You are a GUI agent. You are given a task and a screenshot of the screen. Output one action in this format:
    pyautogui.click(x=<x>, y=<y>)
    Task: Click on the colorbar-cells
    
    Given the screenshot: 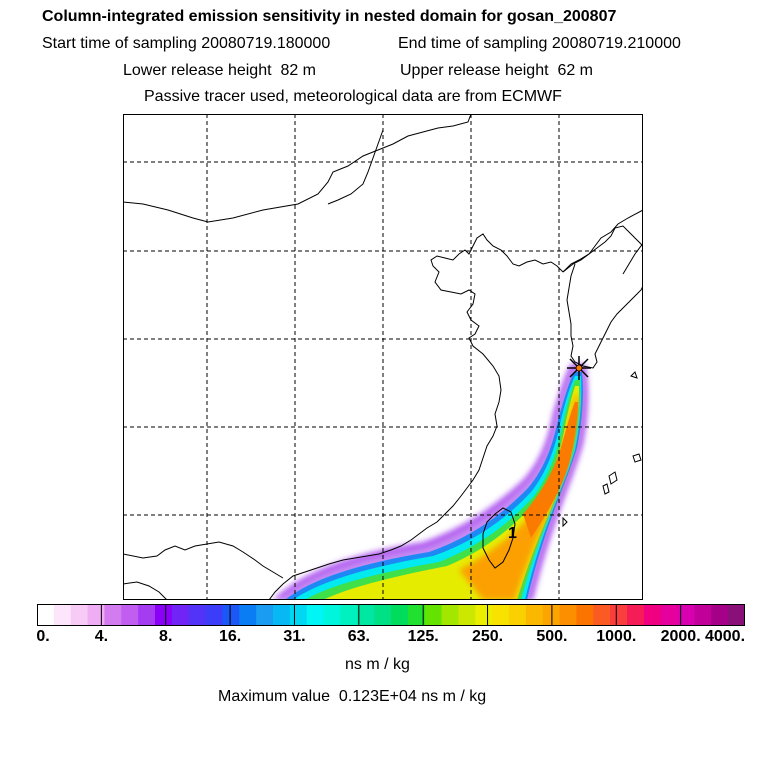 What is the action you would take?
    pyautogui.click(x=391, y=615)
    